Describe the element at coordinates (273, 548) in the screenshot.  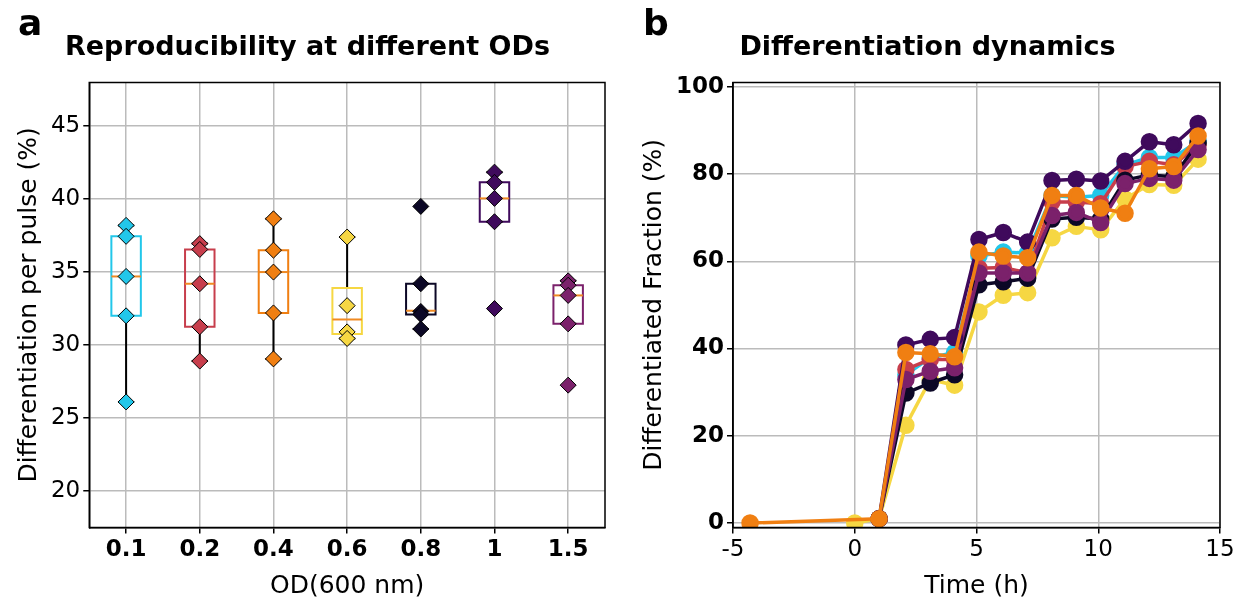
I see `x-tick-label: 0.4` at that location.